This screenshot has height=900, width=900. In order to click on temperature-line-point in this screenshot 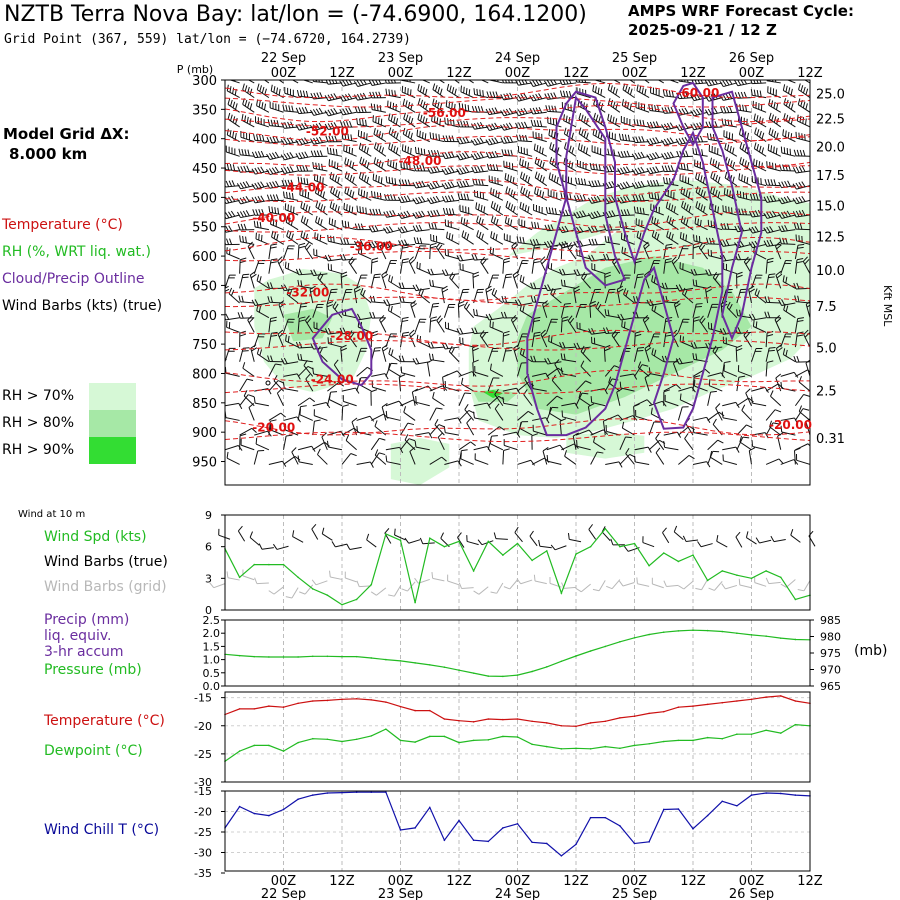, I will do `click(576, 726)`.